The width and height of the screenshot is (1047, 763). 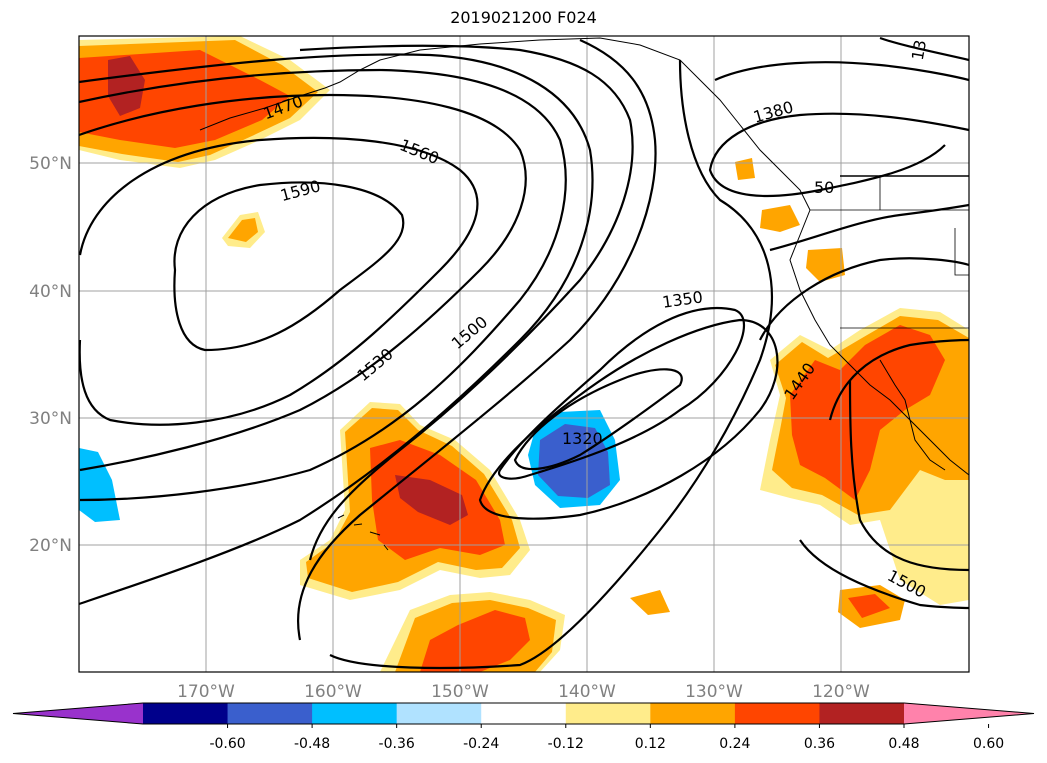 What do you see at coordinates (227, 744) in the screenshot?
I see `colorbar-tick-label: -0.60` at bounding box center [227, 744].